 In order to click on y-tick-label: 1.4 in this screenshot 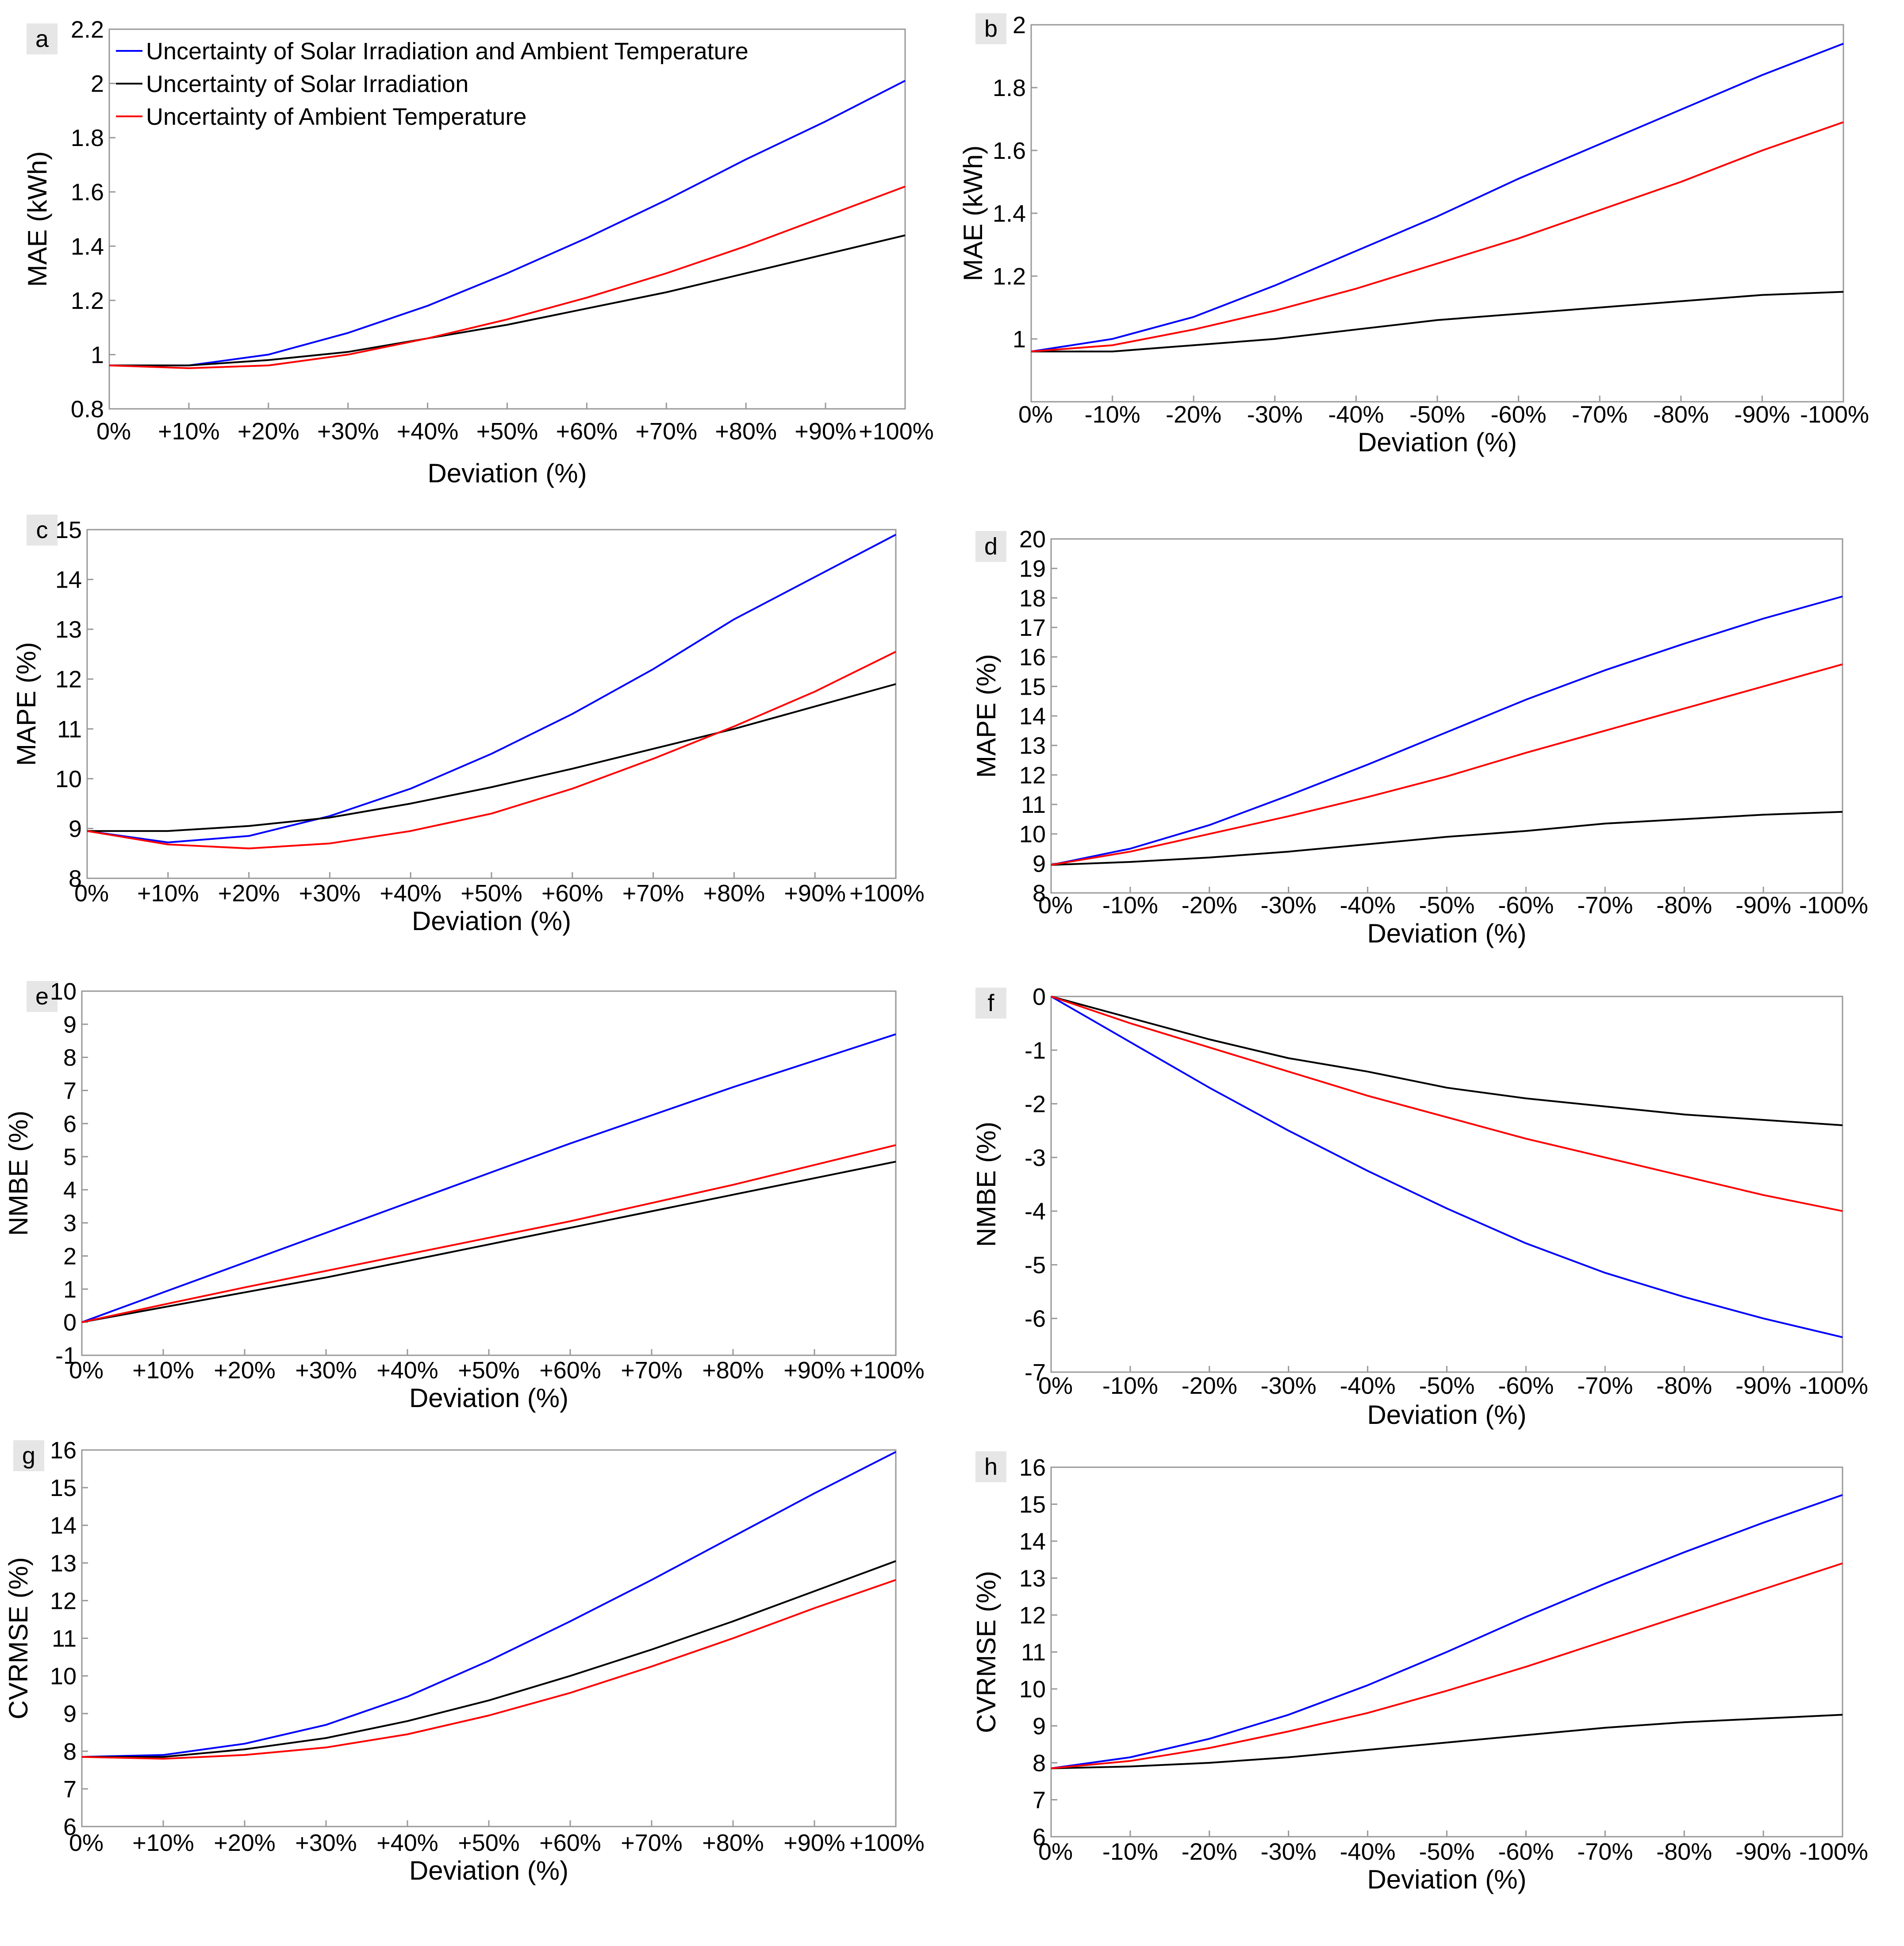, I will do `click(87, 246)`.